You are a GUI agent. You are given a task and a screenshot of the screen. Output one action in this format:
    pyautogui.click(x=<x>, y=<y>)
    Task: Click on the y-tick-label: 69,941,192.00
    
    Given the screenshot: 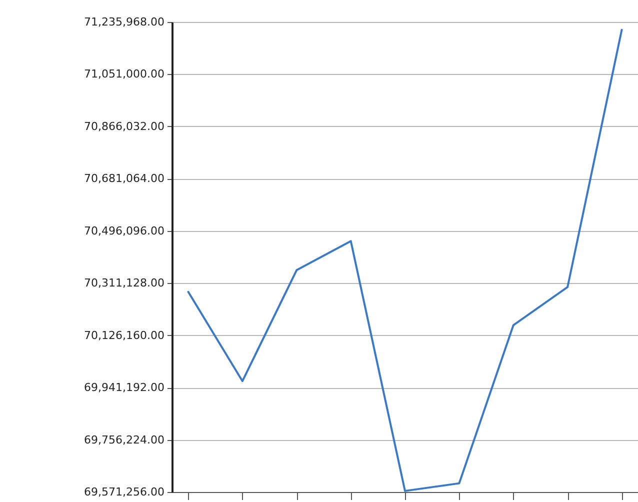 What is the action you would take?
    pyautogui.click(x=124, y=387)
    